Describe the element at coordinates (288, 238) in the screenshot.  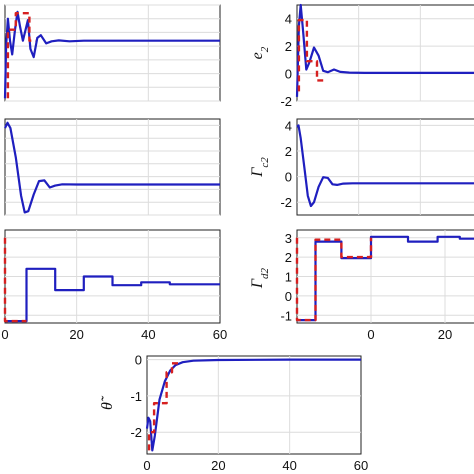
I see `y-tick-label: 3` at that location.